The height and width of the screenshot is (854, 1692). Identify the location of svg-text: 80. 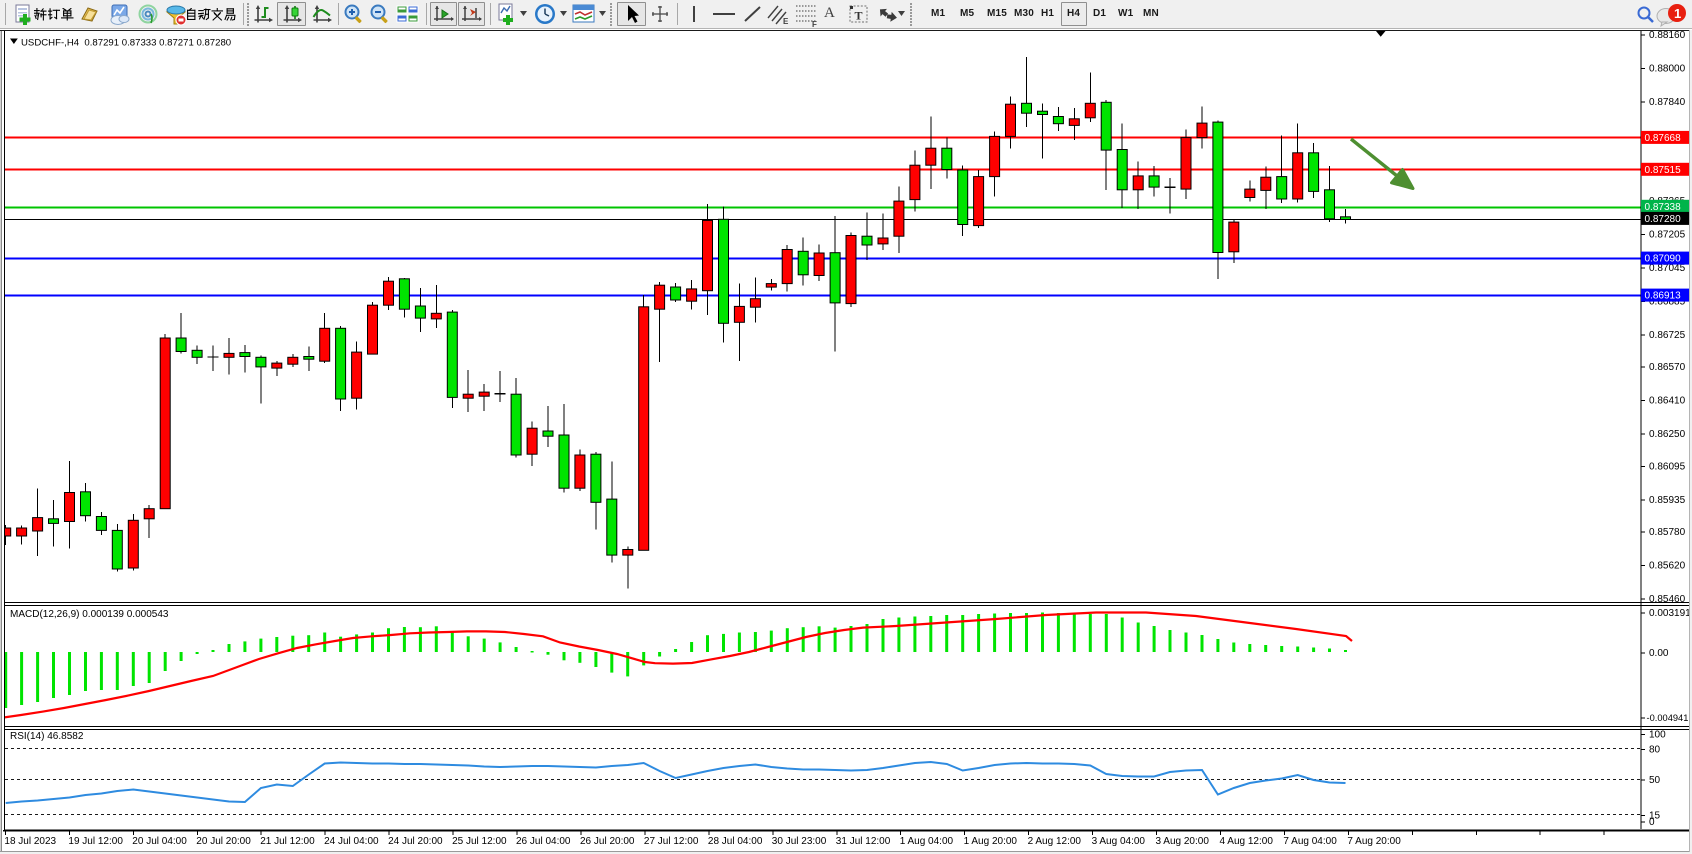
(1655, 749).